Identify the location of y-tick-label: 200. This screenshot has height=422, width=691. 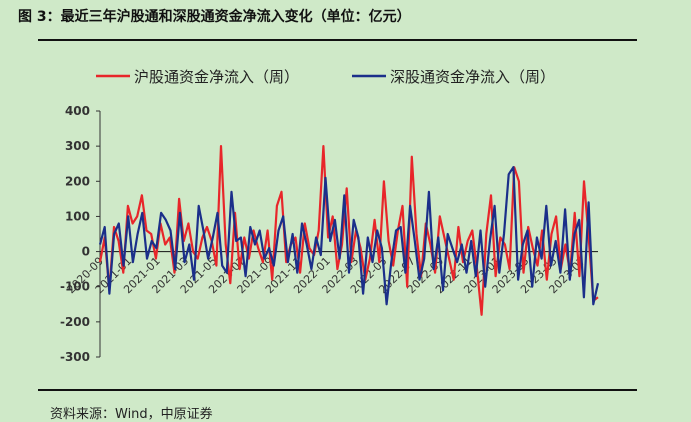
(77, 181).